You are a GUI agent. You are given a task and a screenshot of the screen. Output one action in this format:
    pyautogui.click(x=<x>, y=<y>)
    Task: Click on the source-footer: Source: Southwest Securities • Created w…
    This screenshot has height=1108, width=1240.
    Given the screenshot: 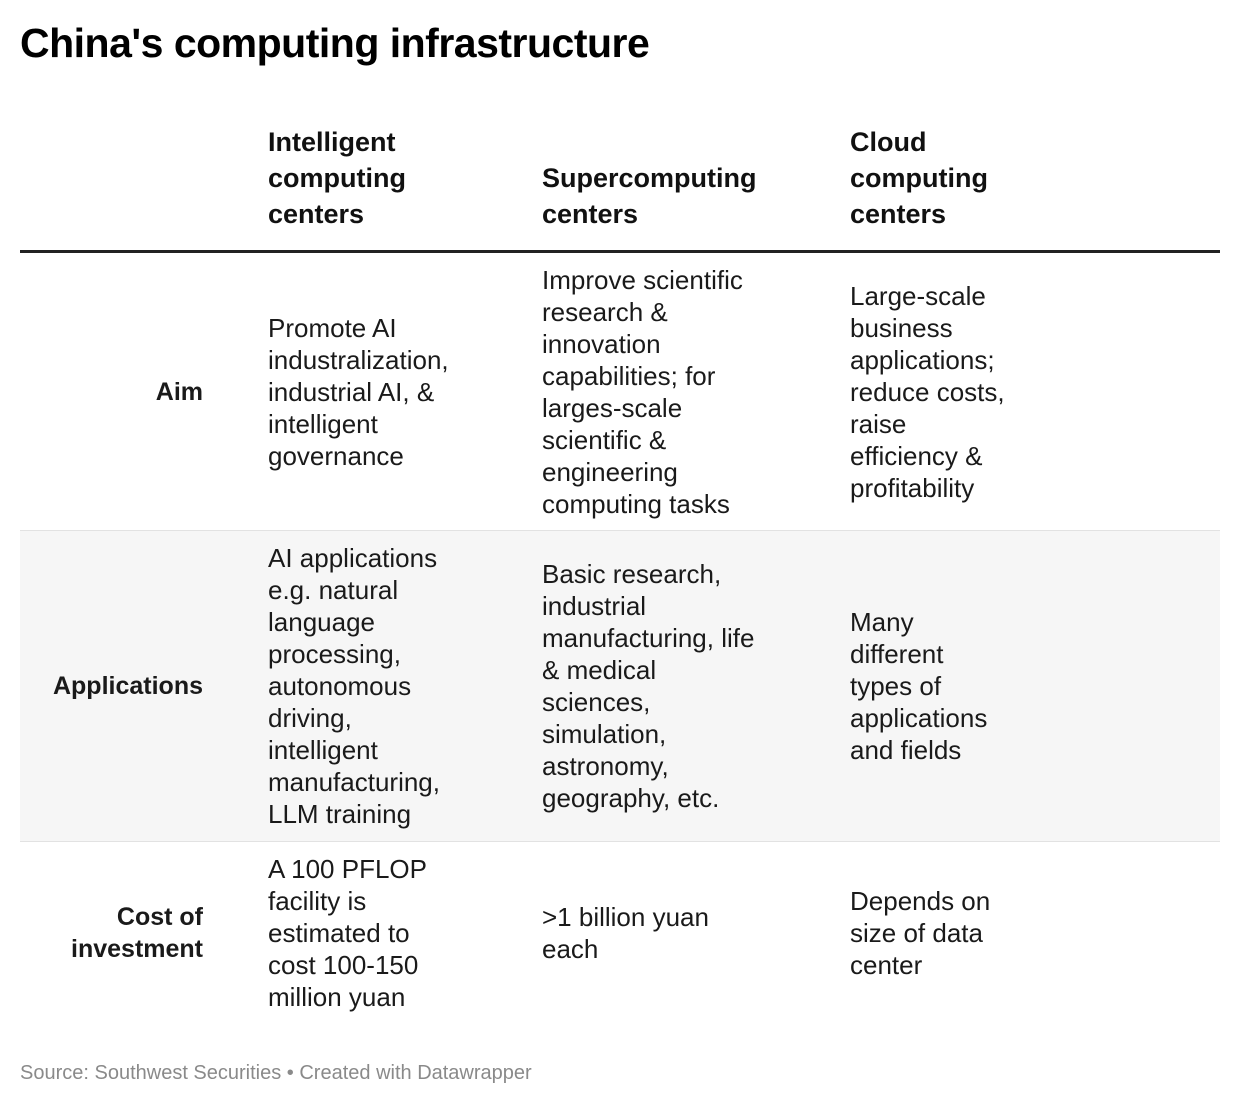 What is the action you would take?
    pyautogui.click(x=276, y=1073)
    